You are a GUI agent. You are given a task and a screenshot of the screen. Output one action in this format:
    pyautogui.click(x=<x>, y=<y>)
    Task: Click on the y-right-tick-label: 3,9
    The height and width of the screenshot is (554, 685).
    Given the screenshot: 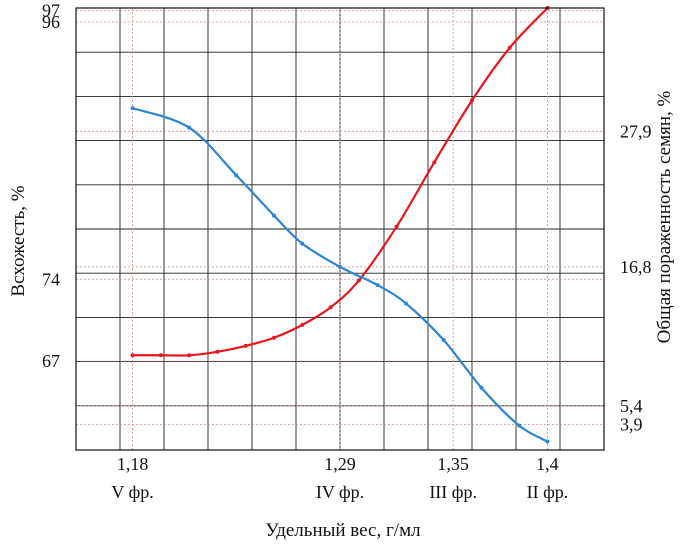 What is the action you would take?
    pyautogui.click(x=631, y=424)
    